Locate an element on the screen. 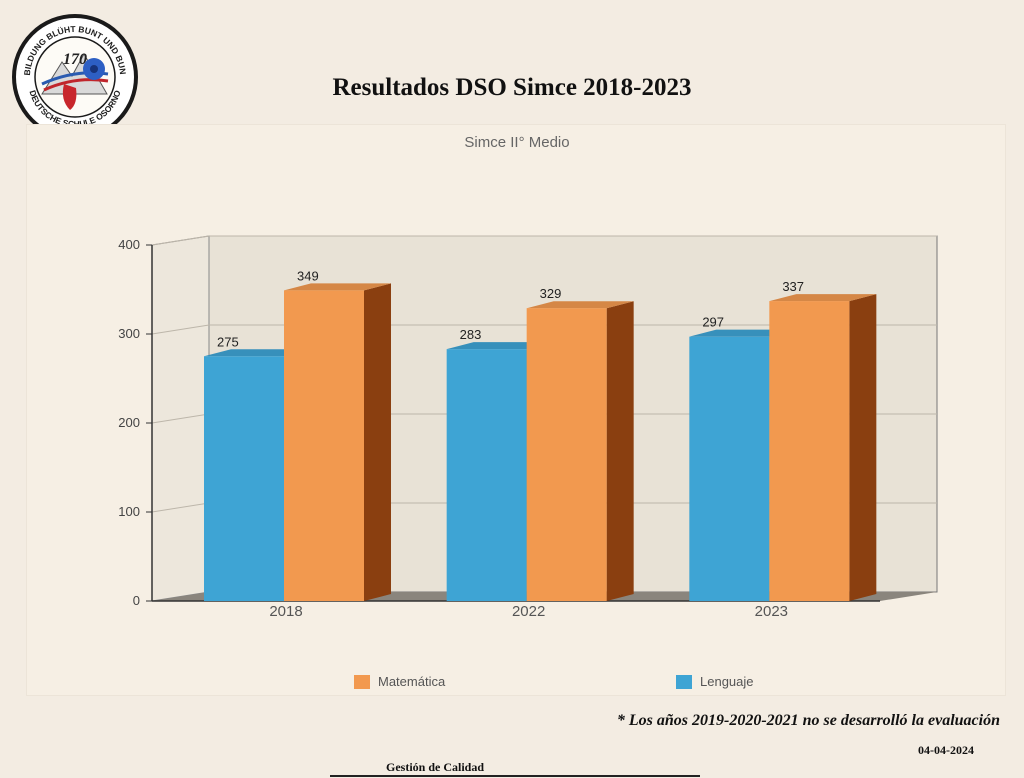 The height and width of the screenshot is (778, 1024). x-tick-label: 2023 is located at coordinates (771, 611).